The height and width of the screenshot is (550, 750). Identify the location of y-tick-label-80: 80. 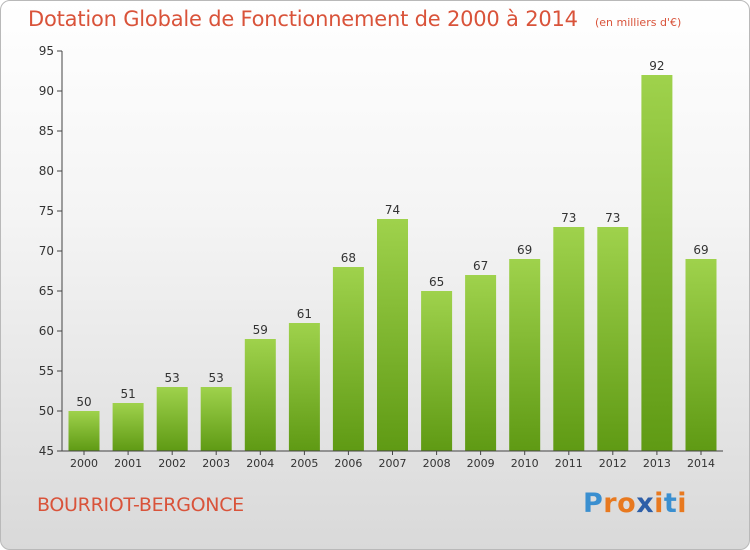
(46, 171).